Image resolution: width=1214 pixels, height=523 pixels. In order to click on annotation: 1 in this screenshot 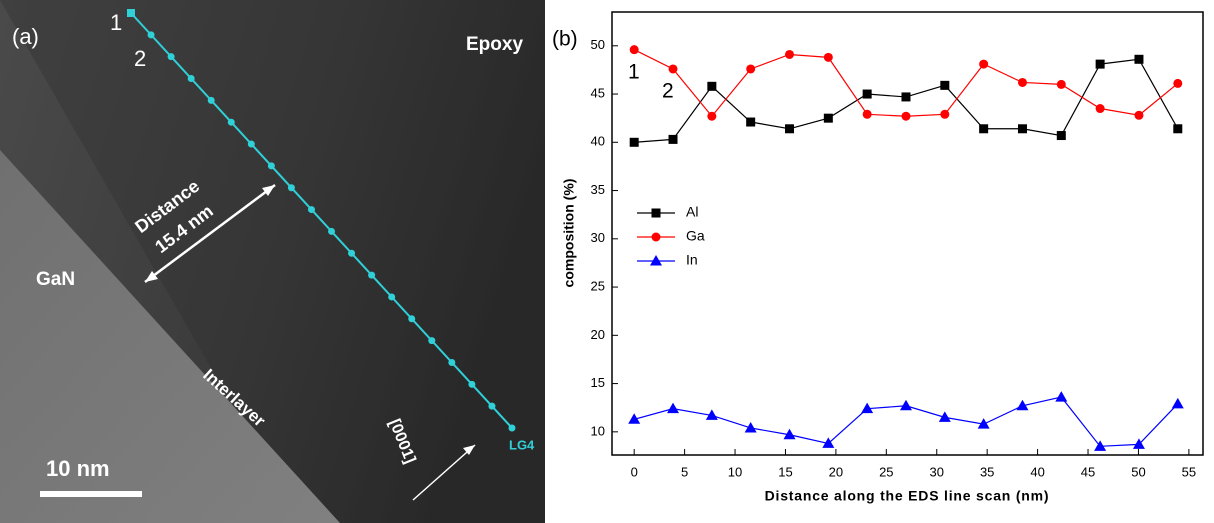, I will do `click(634, 72)`.